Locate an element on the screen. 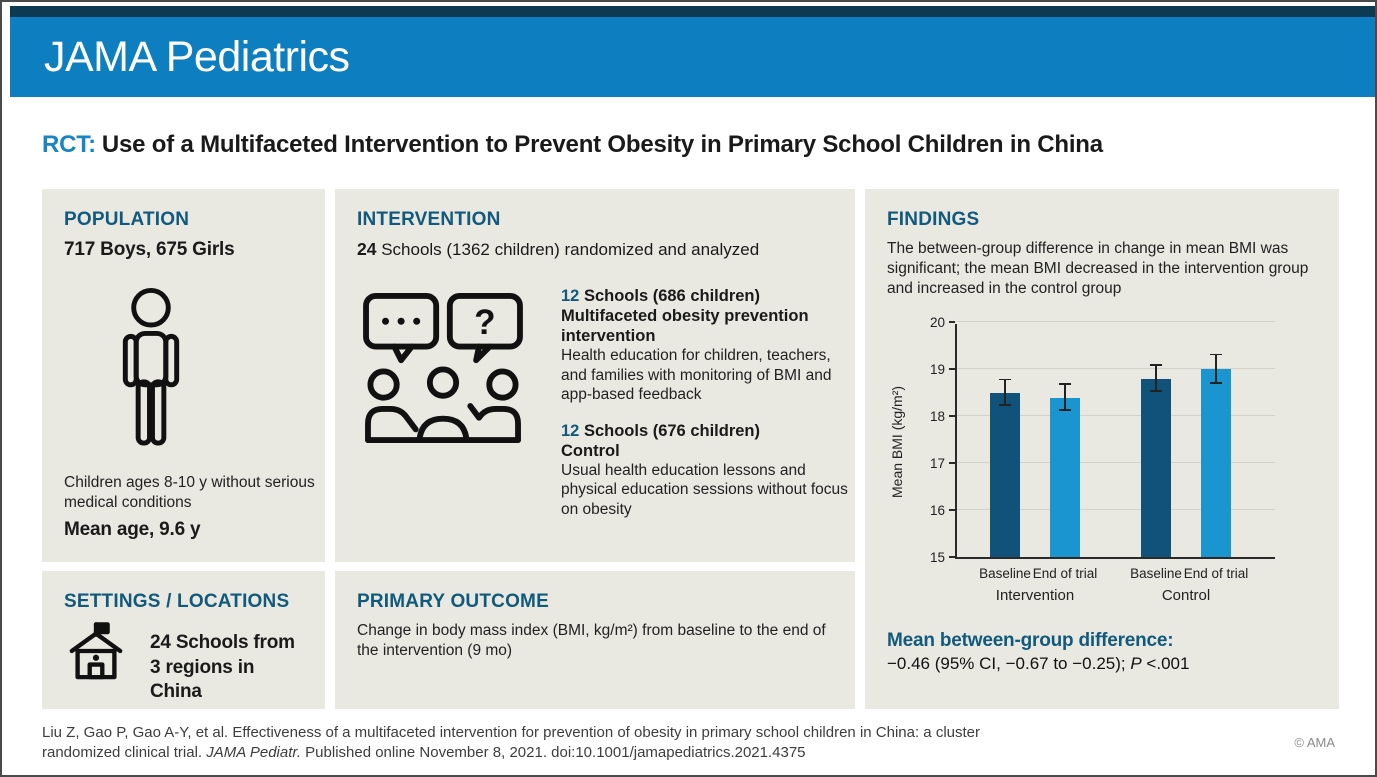 This screenshot has height=777, width=1377. top-navy-stripe is located at coordinates (692, 11).